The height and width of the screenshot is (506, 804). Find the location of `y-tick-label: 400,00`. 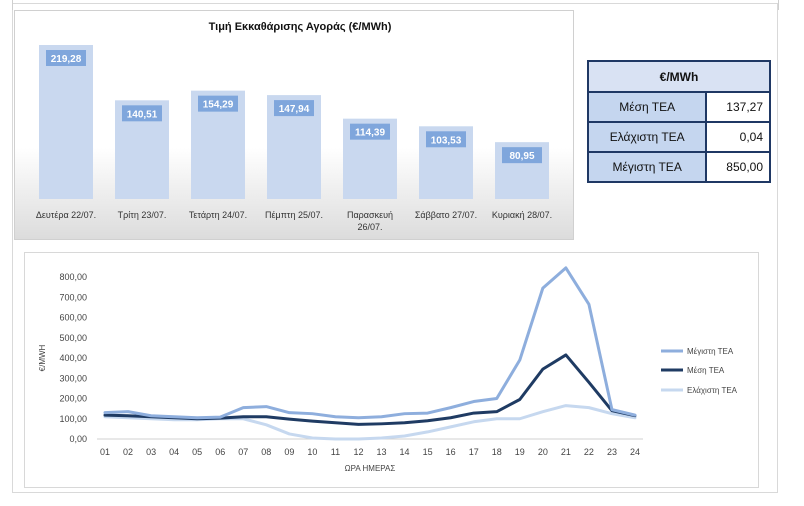

y-tick-label: 400,00 is located at coordinates (73, 358).